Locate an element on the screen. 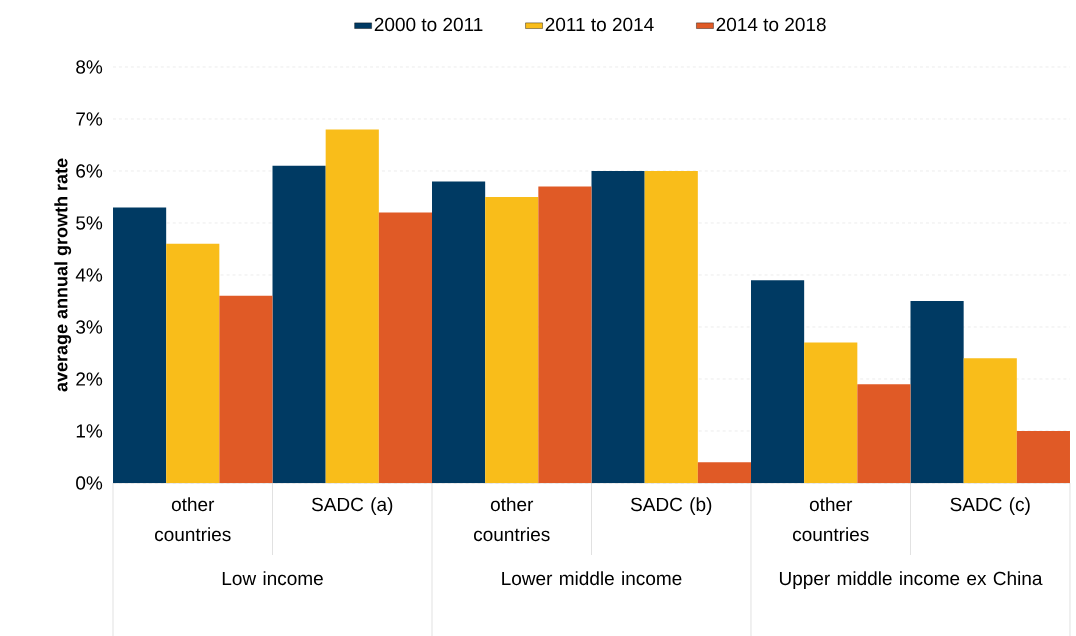  x-tick-label: SADC (b) is located at coordinates (671, 506).